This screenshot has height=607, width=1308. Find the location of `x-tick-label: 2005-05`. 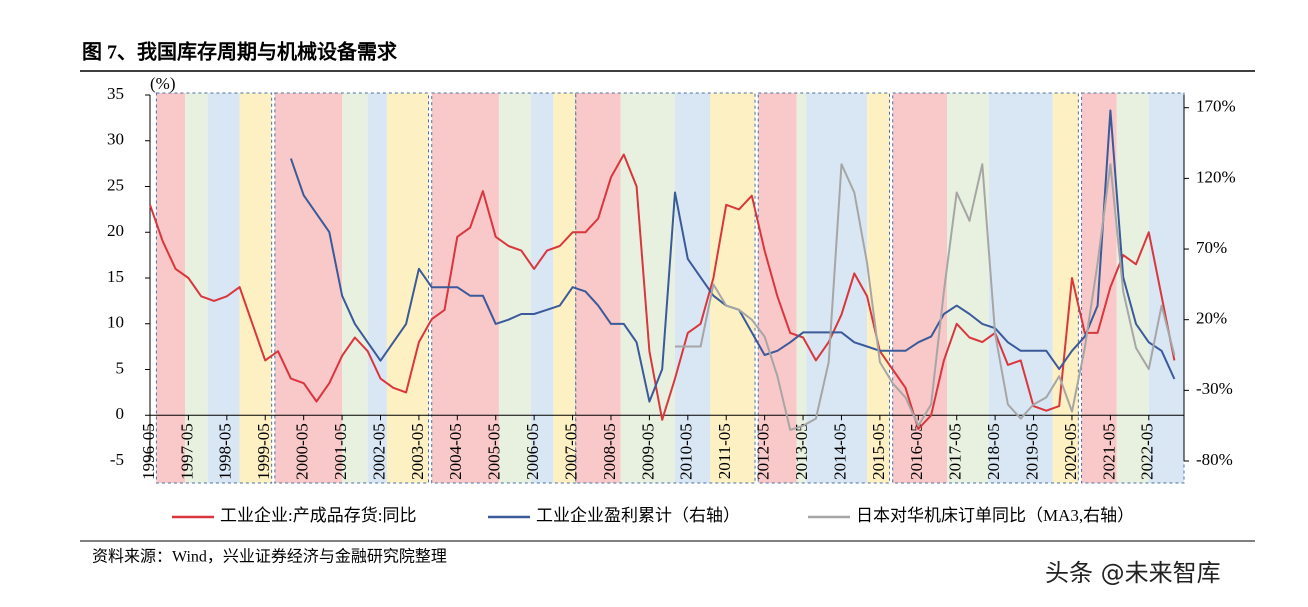

x-tick-label: 2005-05 is located at coordinates (494, 451).